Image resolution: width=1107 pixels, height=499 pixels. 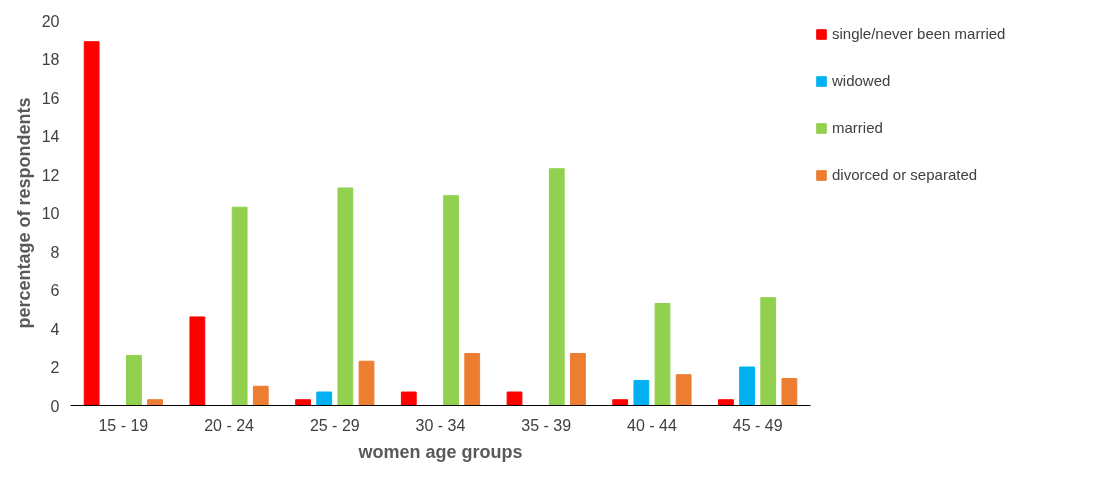 What do you see at coordinates (919, 33) in the screenshot?
I see `legend-label: single/never been married` at bounding box center [919, 33].